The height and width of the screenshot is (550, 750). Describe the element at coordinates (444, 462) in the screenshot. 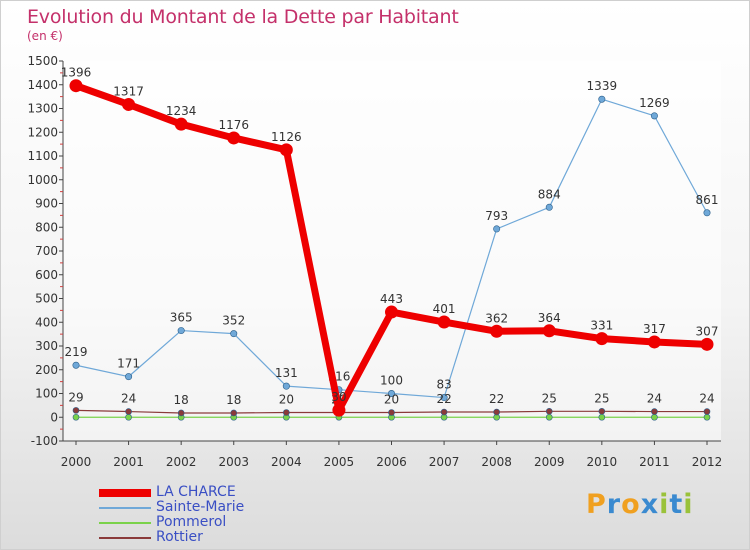

I see `x-tick-label: 2007` at that location.